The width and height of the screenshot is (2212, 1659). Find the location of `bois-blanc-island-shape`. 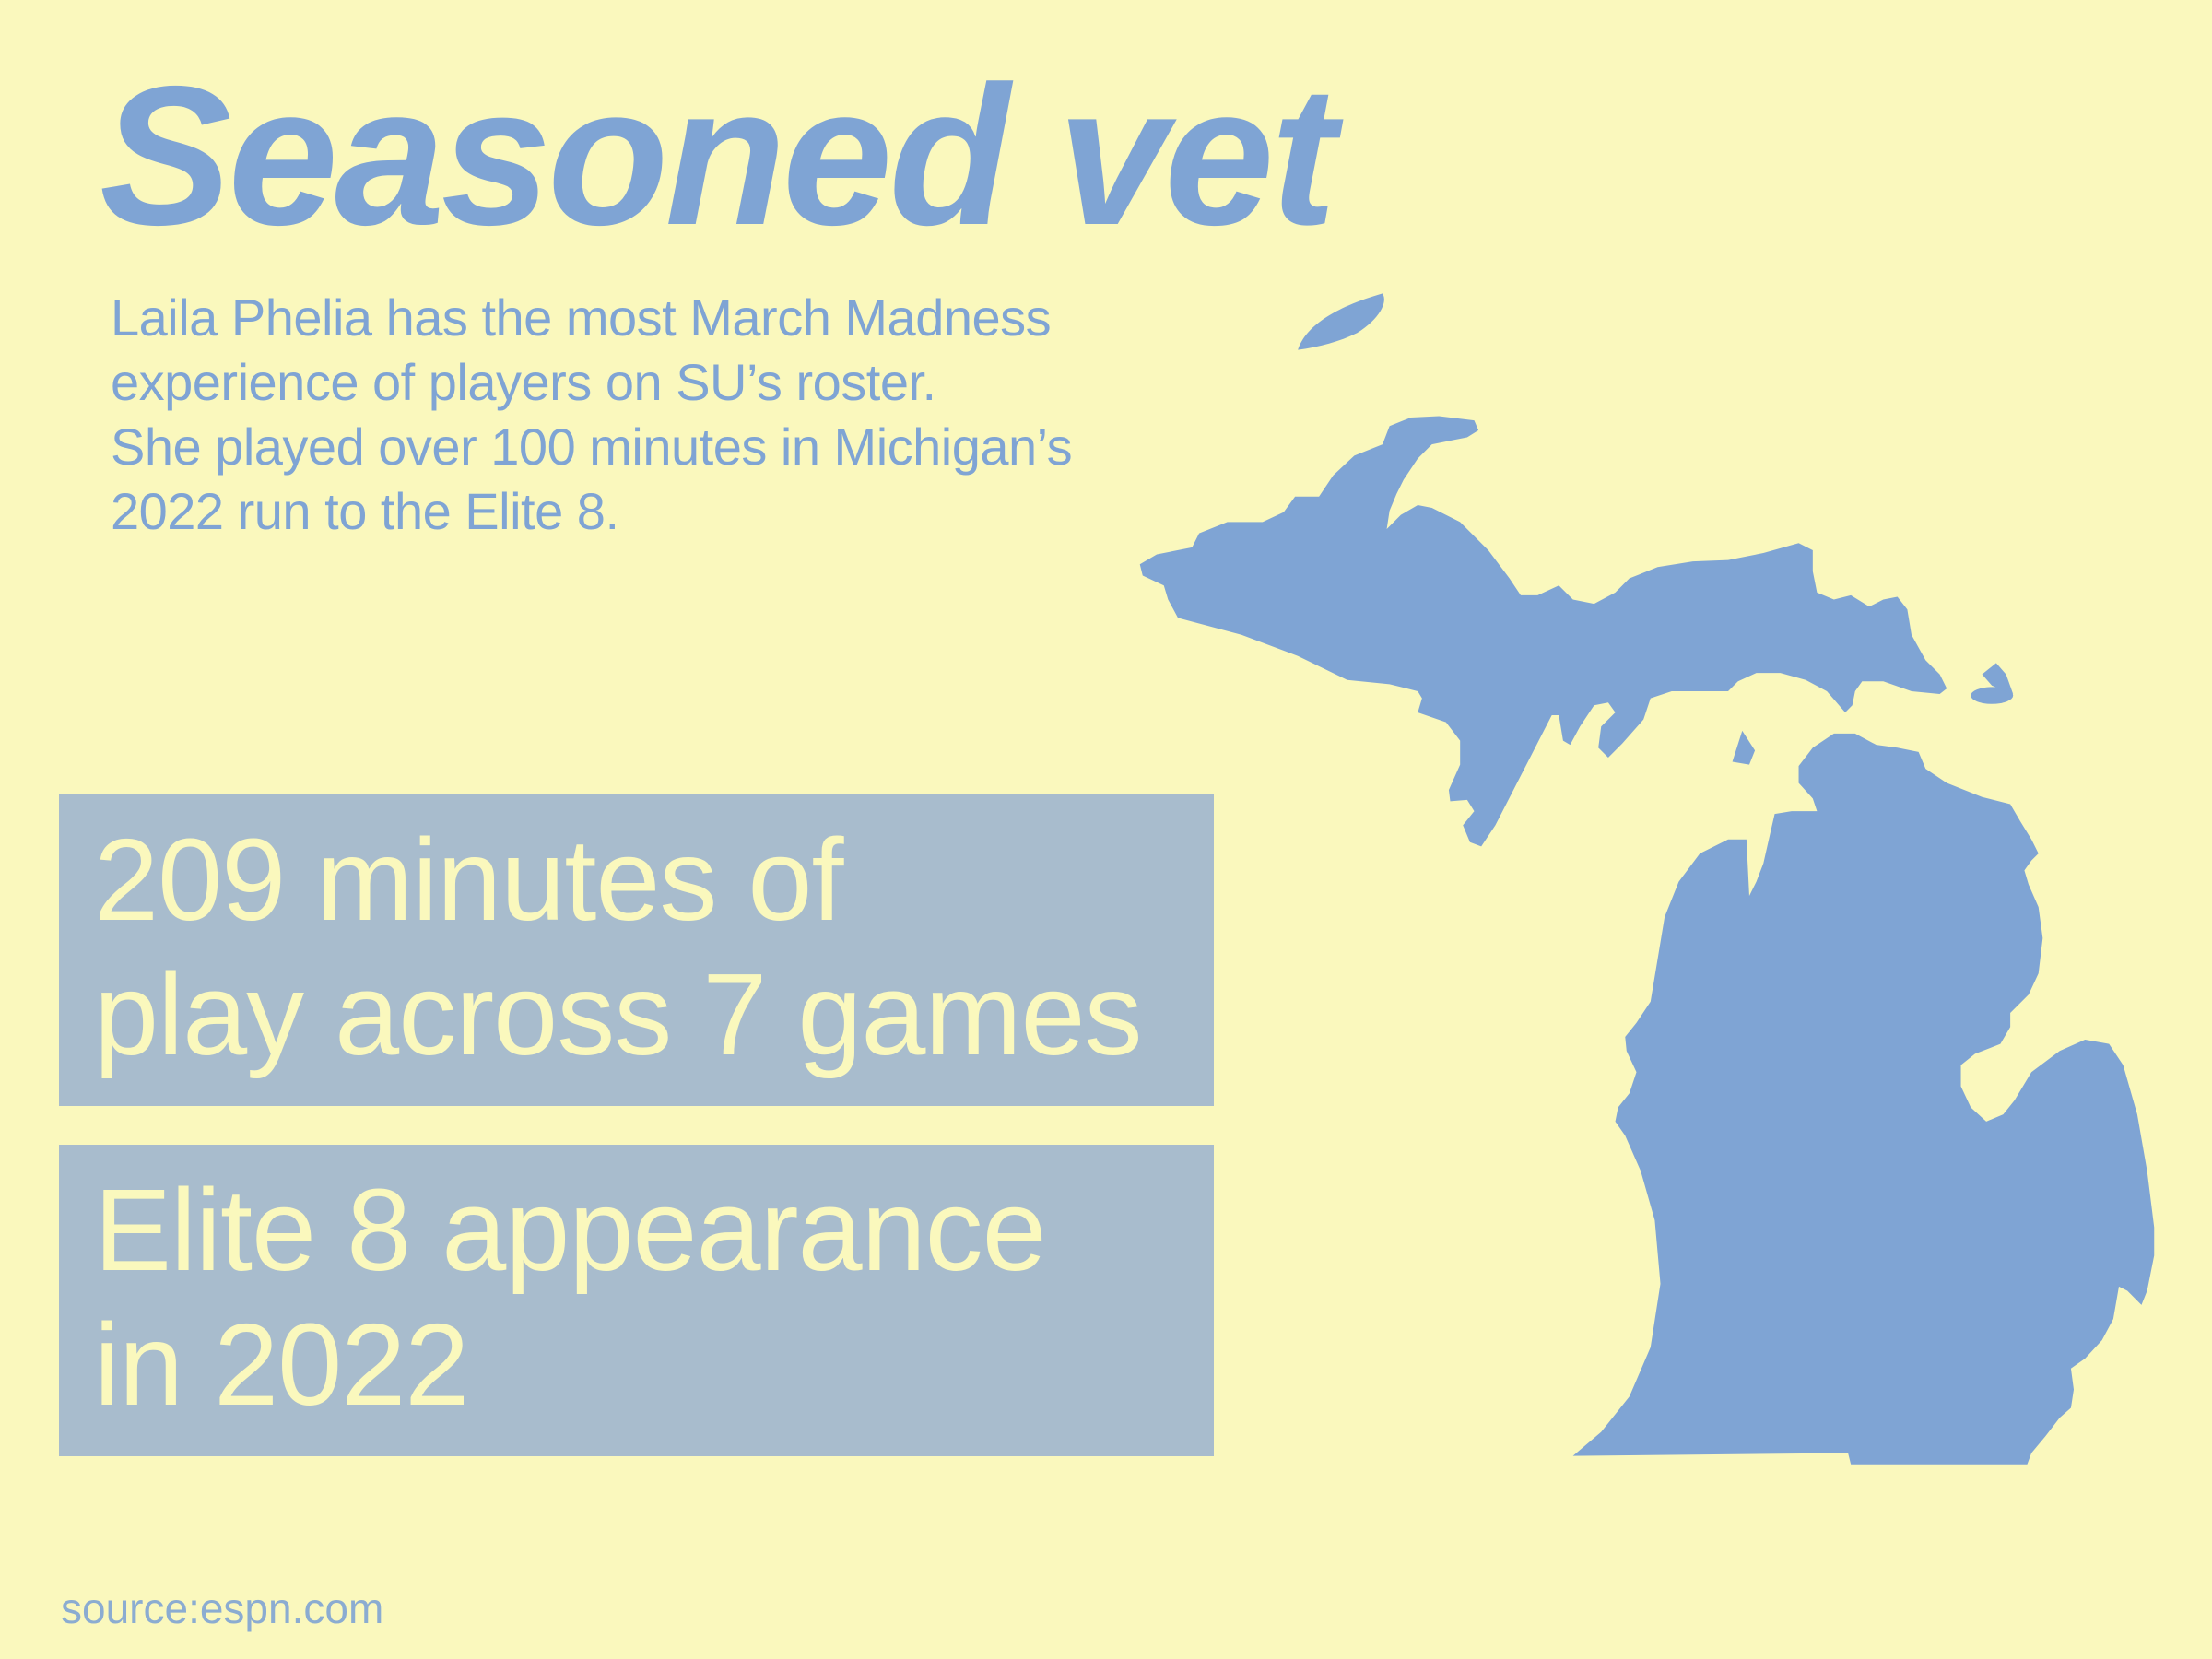

bois-blanc-island-shape is located at coordinates (1992, 695).